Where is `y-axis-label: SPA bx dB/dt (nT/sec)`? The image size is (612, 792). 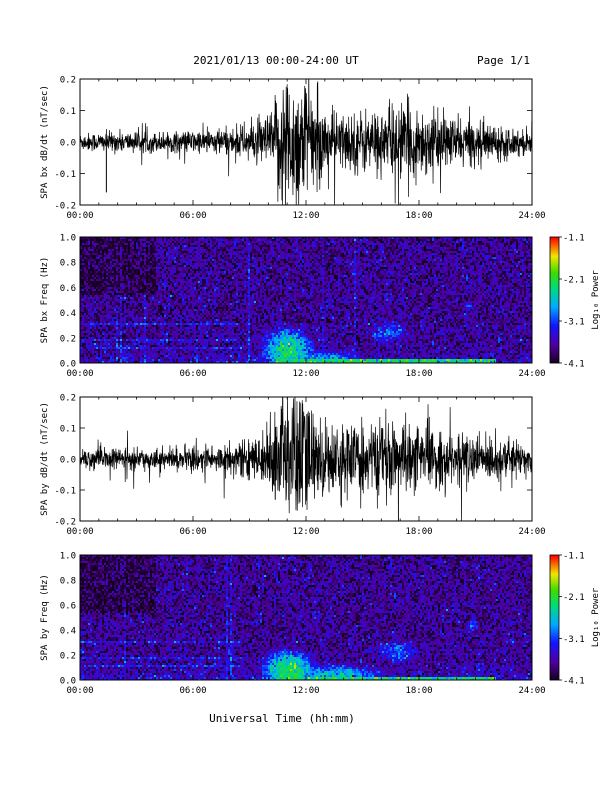 y-axis-label: SPA bx dB/dt (nT/sec) is located at coordinates (45, 142).